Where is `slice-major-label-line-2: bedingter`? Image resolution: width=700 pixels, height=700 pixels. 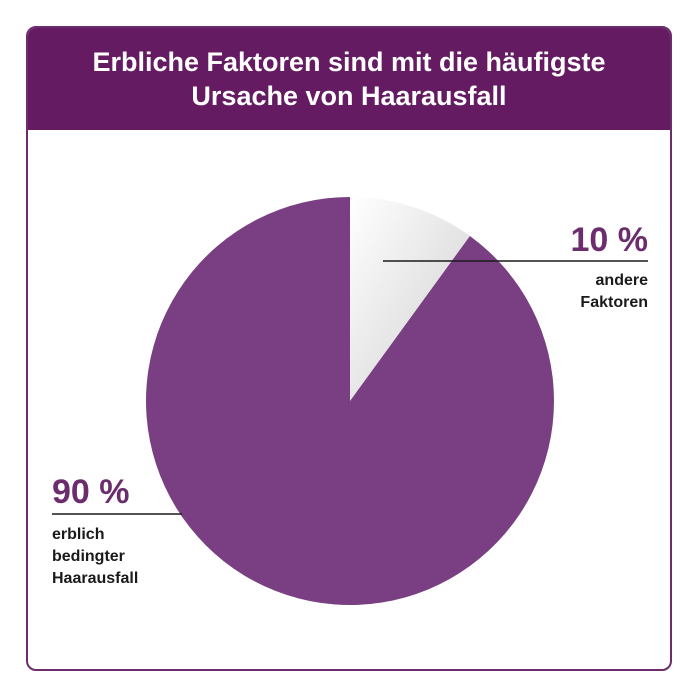 slice-major-label-line-2: bedingter is located at coordinates (88, 556).